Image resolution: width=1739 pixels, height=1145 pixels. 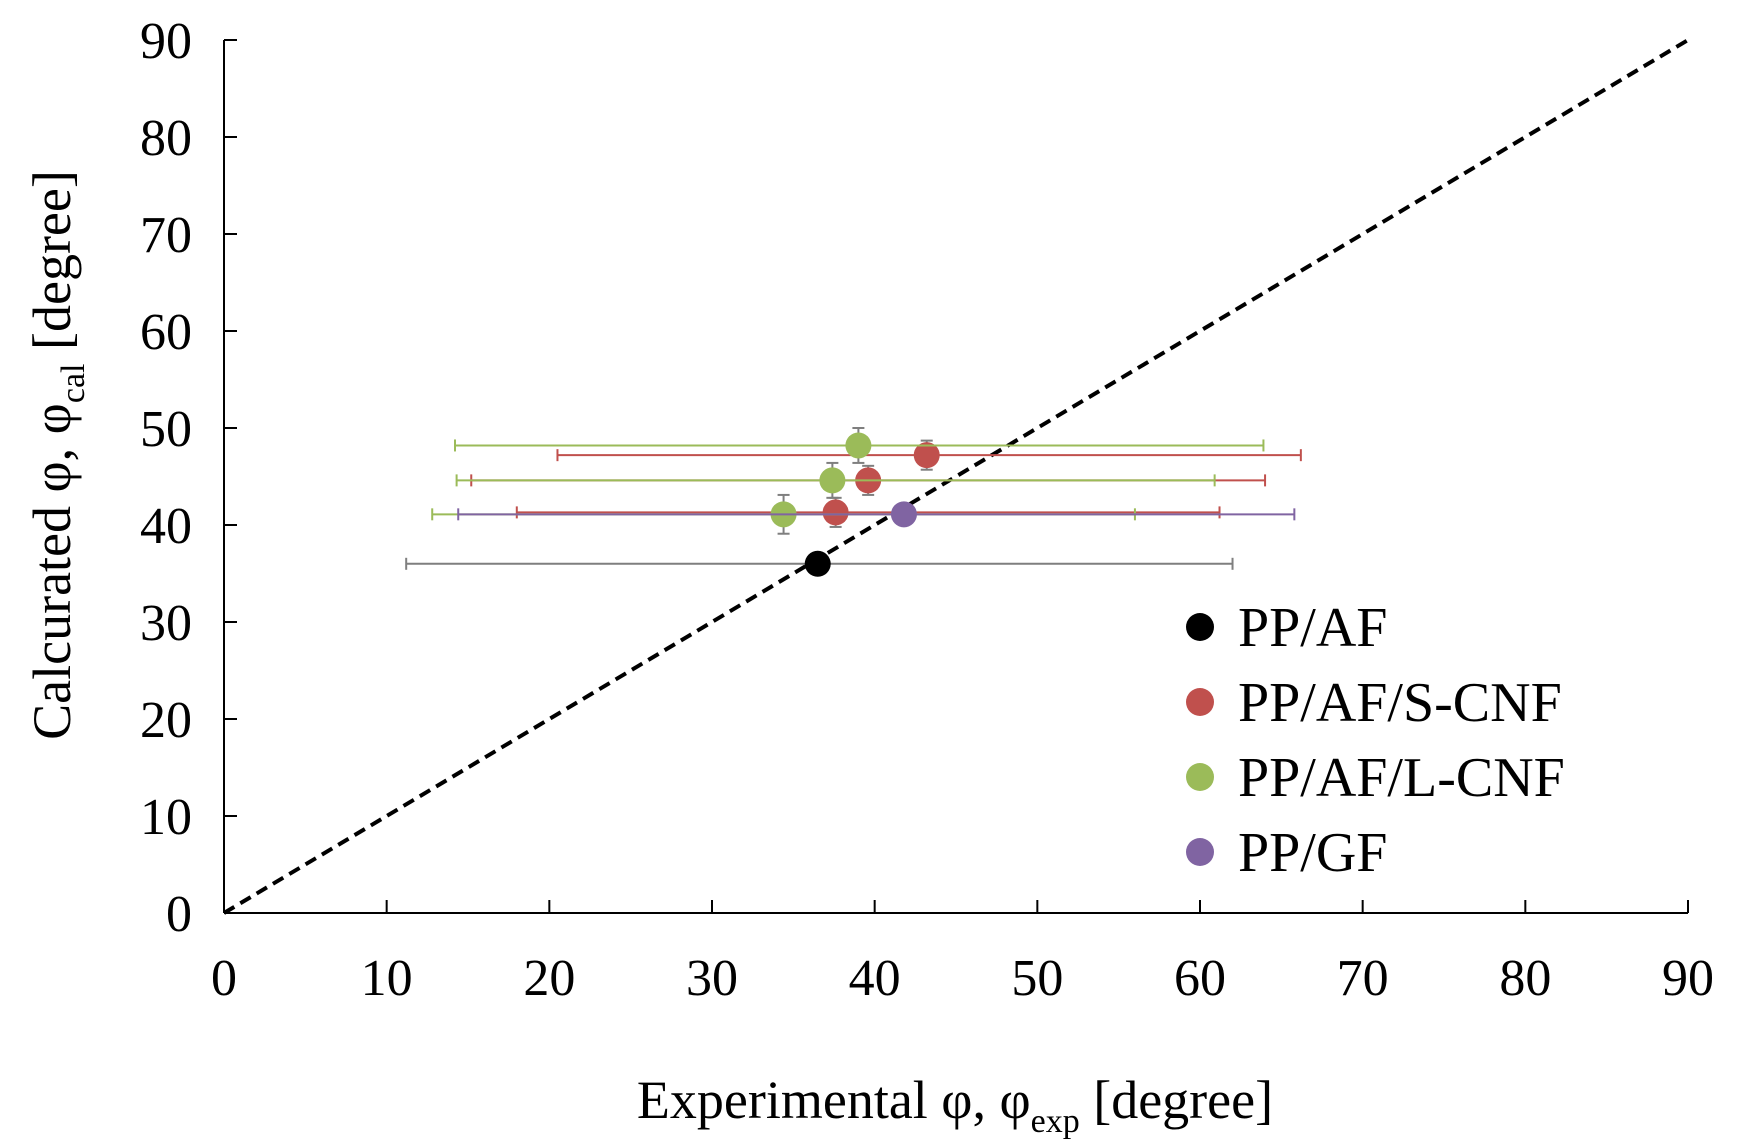 What do you see at coordinates (1688, 978) in the screenshot?
I see `x-tick-label: 90` at bounding box center [1688, 978].